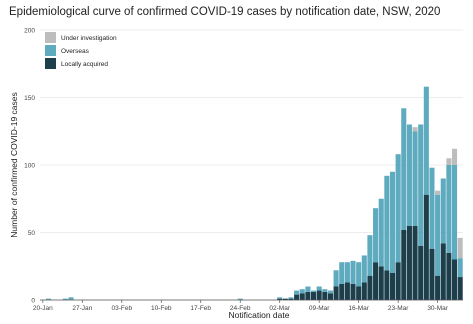 This screenshot has width=473, height=324. I want to click on y-tick-label: 200, so click(29, 30).